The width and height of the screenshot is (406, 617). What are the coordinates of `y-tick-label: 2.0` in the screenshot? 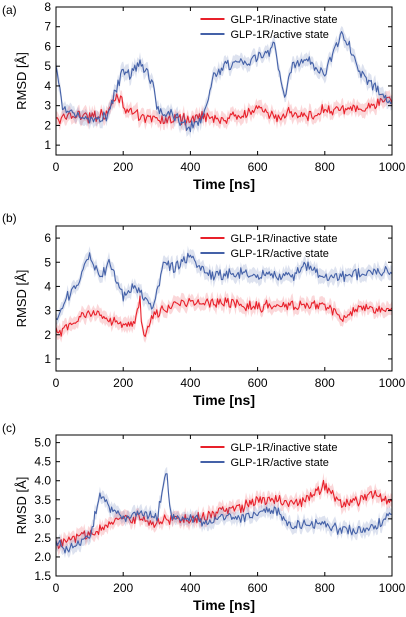 It's located at (42, 557).